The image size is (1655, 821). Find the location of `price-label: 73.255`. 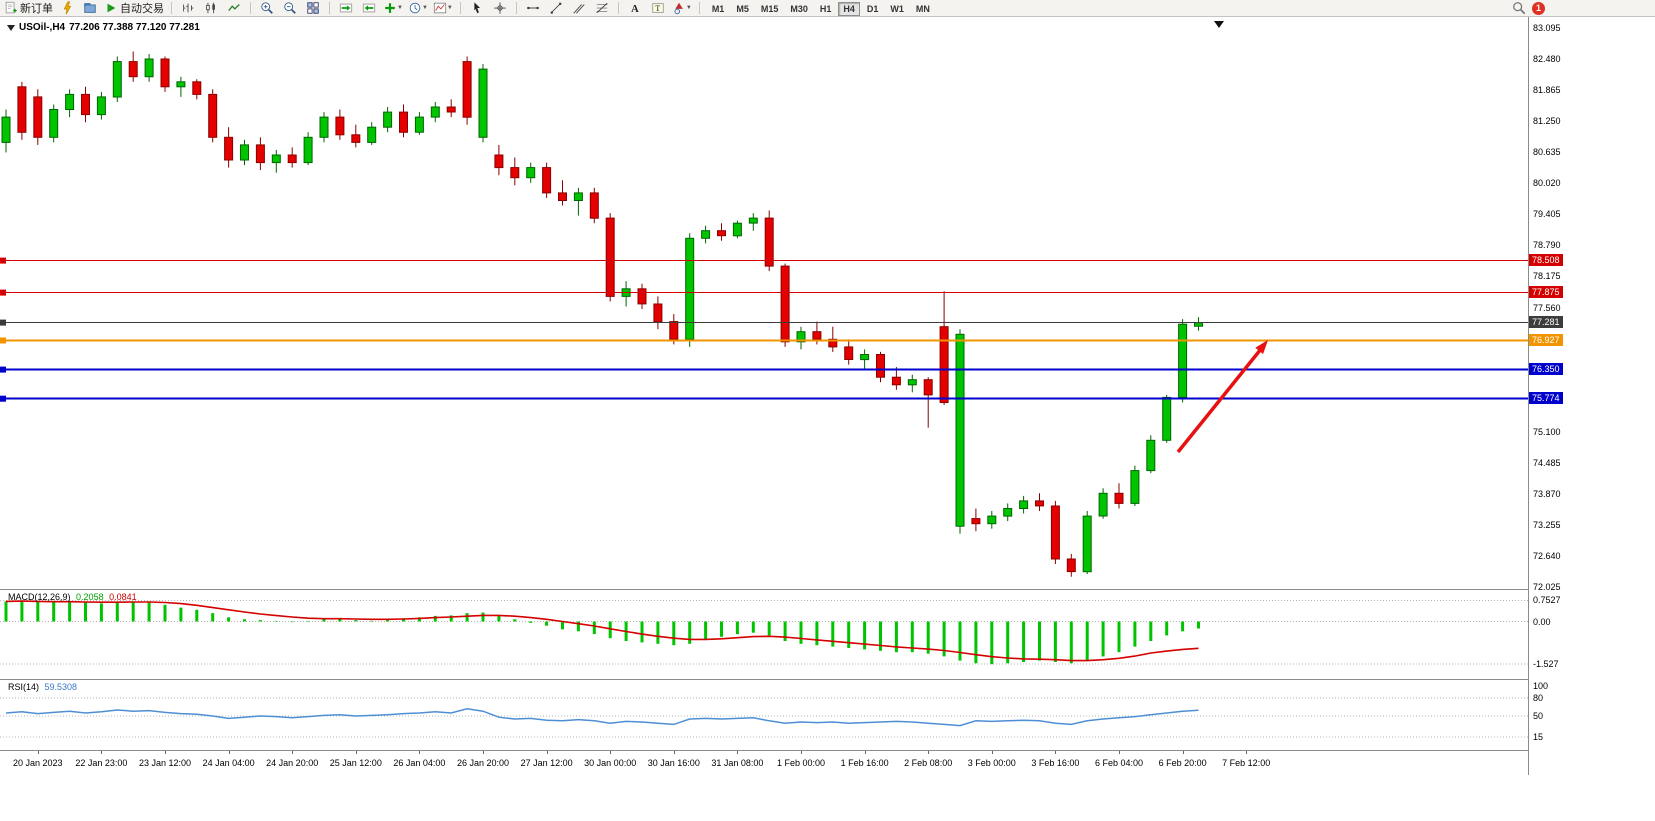

price-label: 73.255 is located at coordinates (1547, 524).